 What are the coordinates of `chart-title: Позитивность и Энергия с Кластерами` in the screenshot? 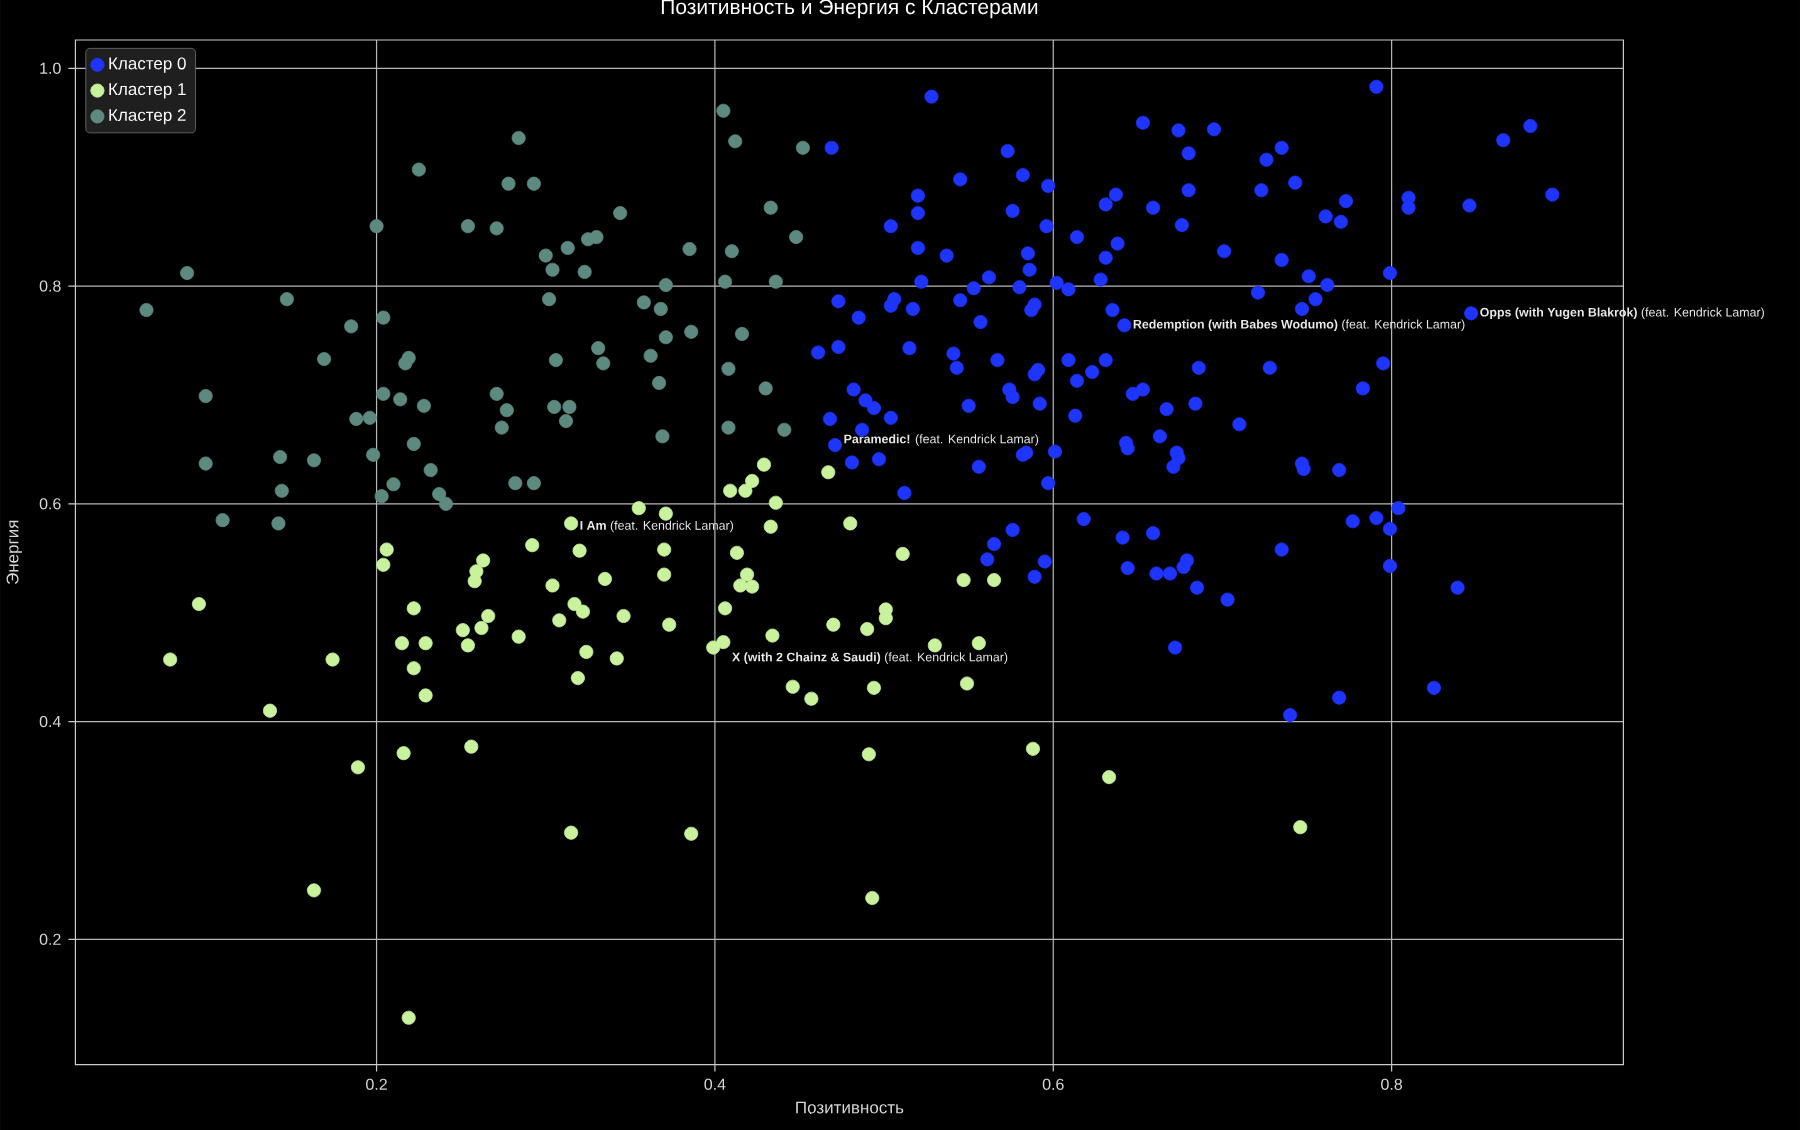 It's located at (849, 9).